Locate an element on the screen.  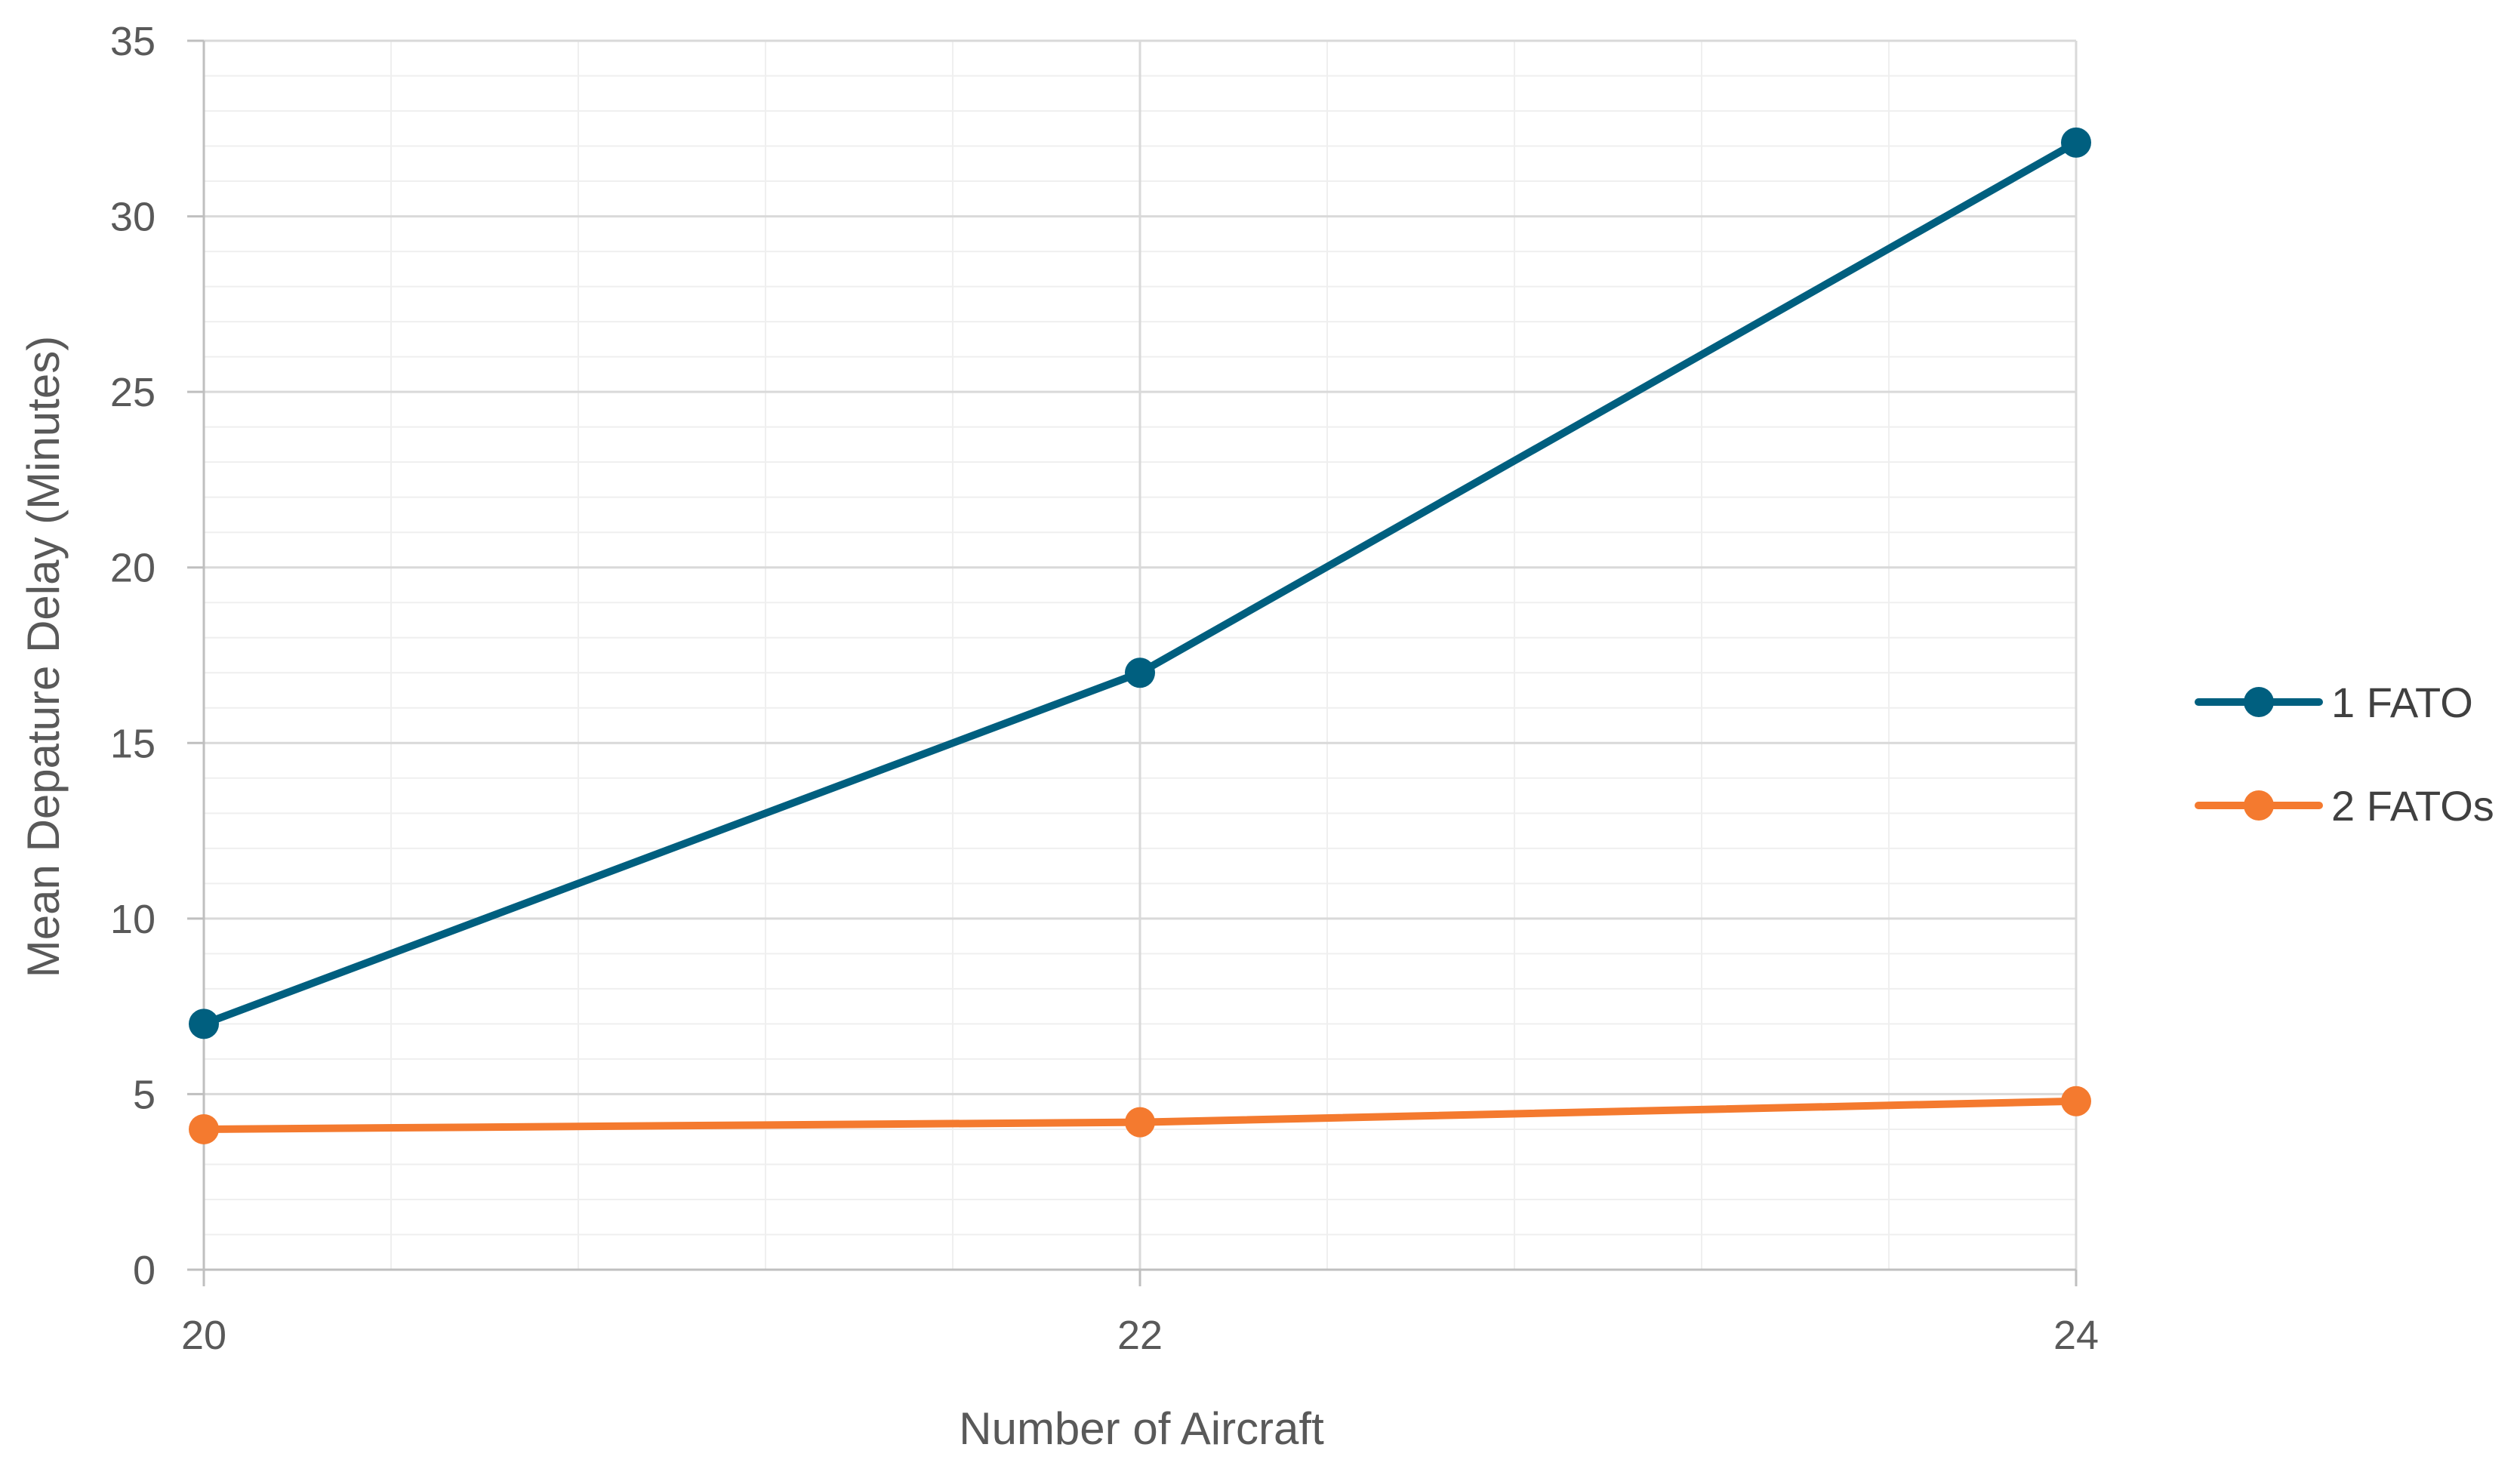
x-axis-ticks: 20 22 24 is located at coordinates (1140, 1314).